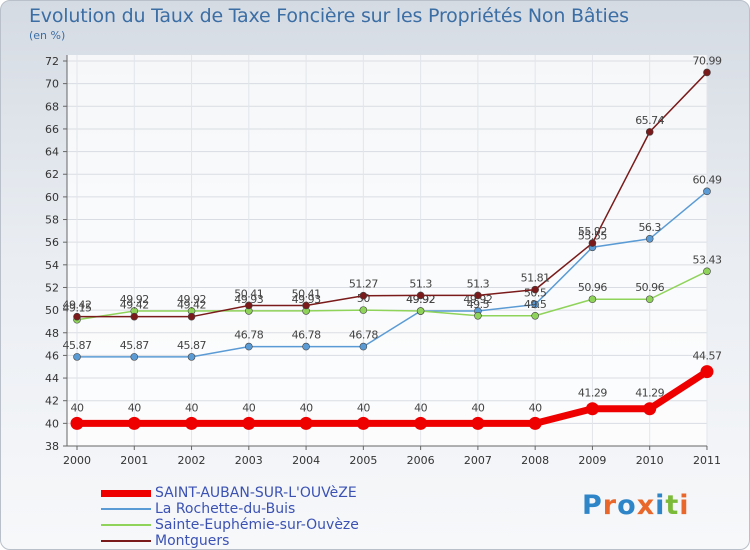 This screenshot has width=750, height=550. Describe the element at coordinates (47, 35) in the screenshot. I see `unit-label: (en %)` at that location.